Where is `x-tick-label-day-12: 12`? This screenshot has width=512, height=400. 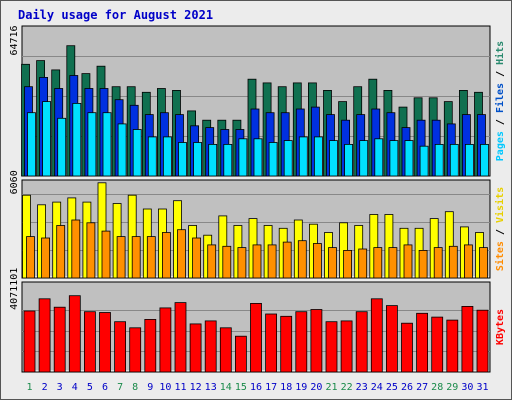
x-tick-label-day-12: 12 is located at coordinates (196, 387).